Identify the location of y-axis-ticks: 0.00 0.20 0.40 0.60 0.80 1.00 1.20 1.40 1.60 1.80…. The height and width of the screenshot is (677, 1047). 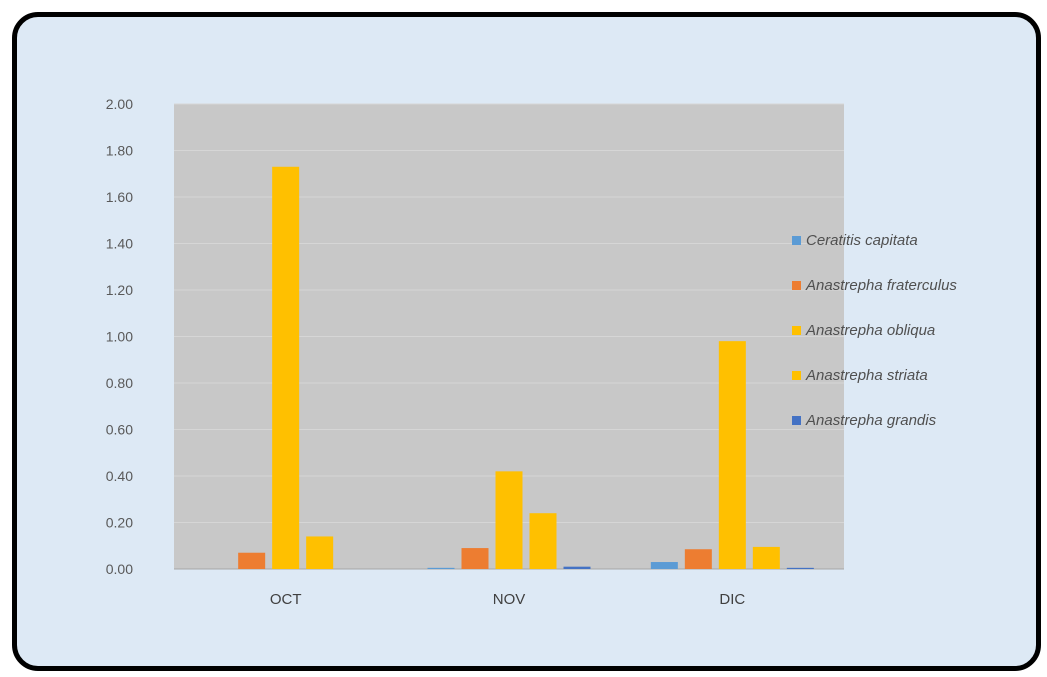
(119, 336).